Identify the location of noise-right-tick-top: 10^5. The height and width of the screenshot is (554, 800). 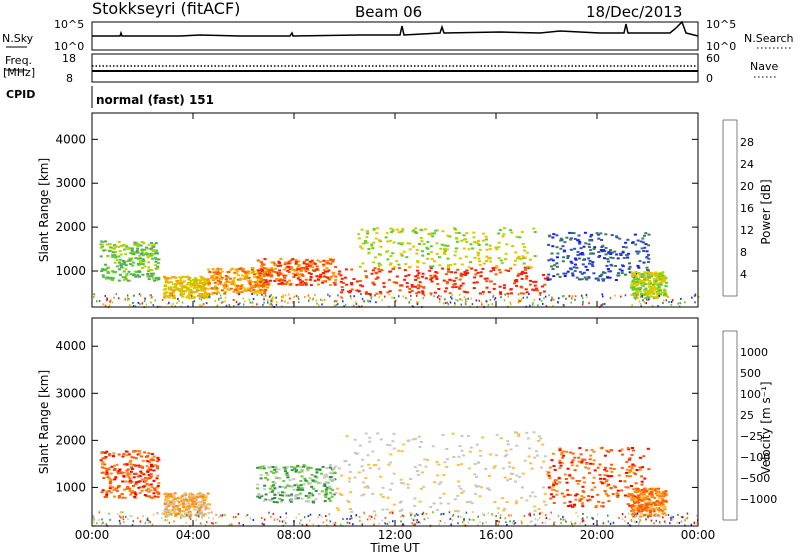
(721, 24).